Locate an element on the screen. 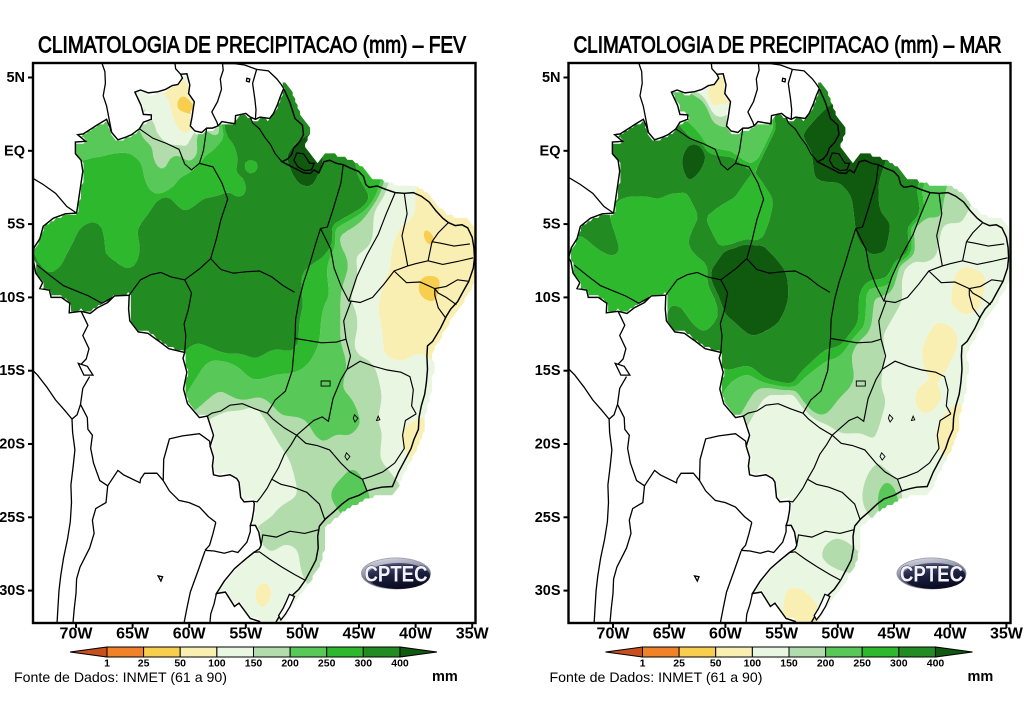  svg-text:CLIMATOLOGIA DE PRECIPITACAO (: CLIMATOLOGIA DE PRECIPITACAO (mm) – MAR is located at coordinates (788, 45).